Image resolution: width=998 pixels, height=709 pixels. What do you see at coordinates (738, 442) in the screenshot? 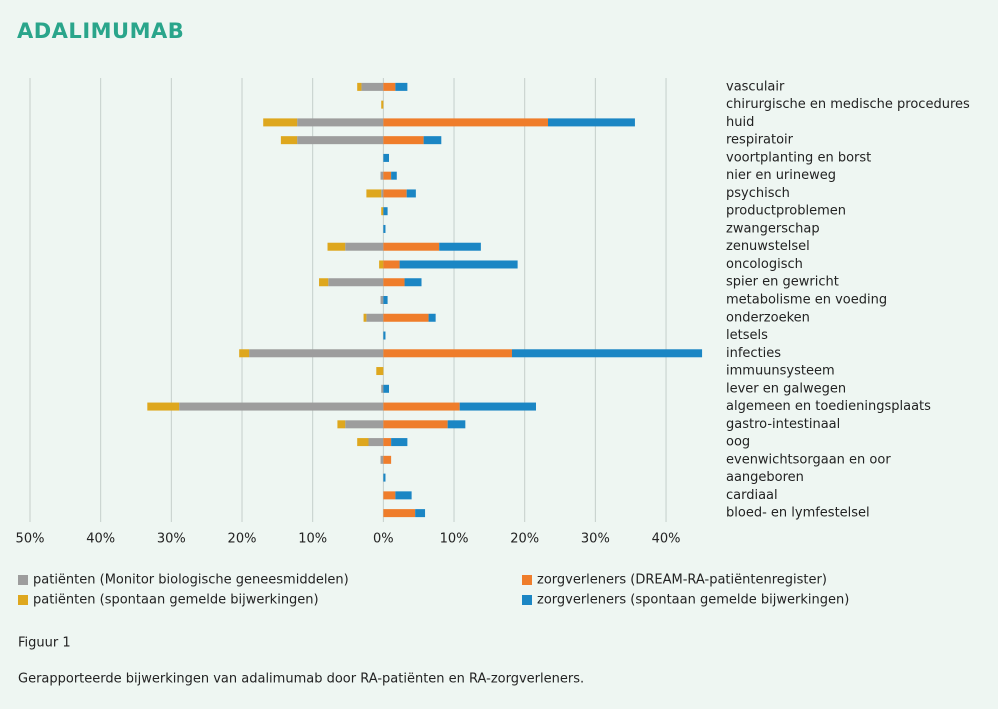
I see `category-label: oog` at bounding box center [738, 442].